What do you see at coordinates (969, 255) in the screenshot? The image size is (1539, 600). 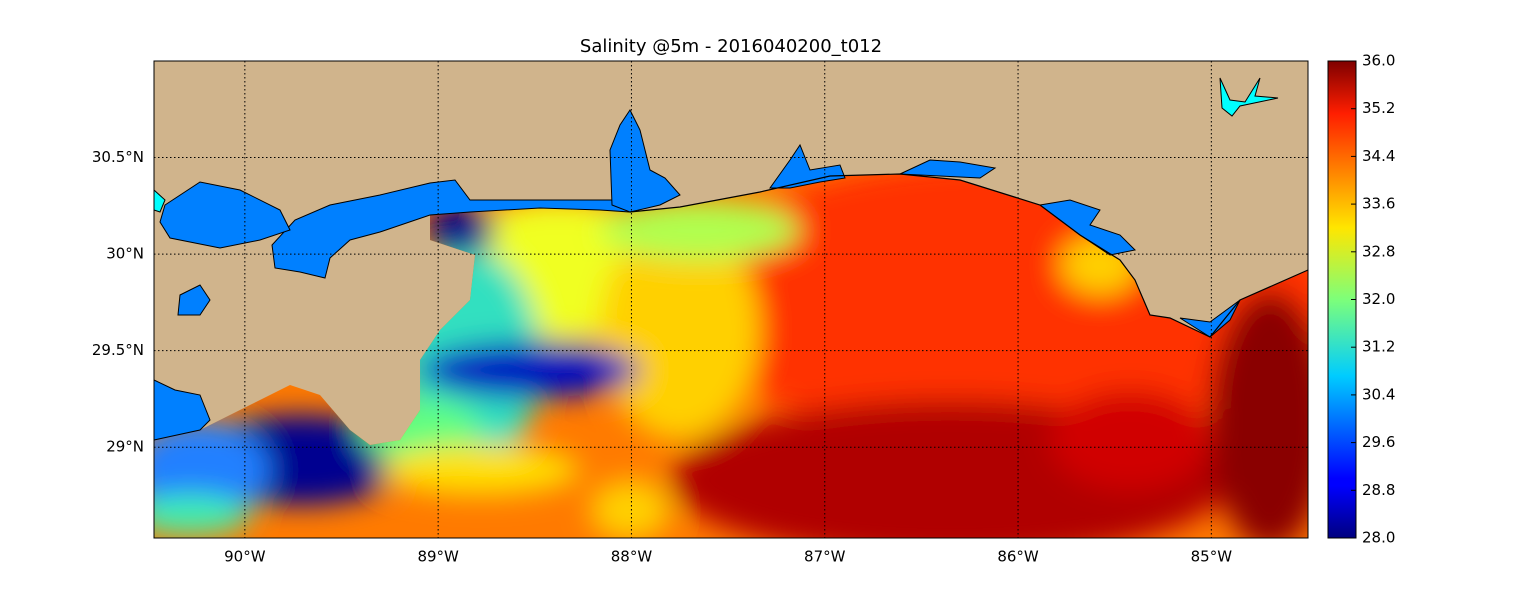 I see `coastline` at bounding box center [969, 255].